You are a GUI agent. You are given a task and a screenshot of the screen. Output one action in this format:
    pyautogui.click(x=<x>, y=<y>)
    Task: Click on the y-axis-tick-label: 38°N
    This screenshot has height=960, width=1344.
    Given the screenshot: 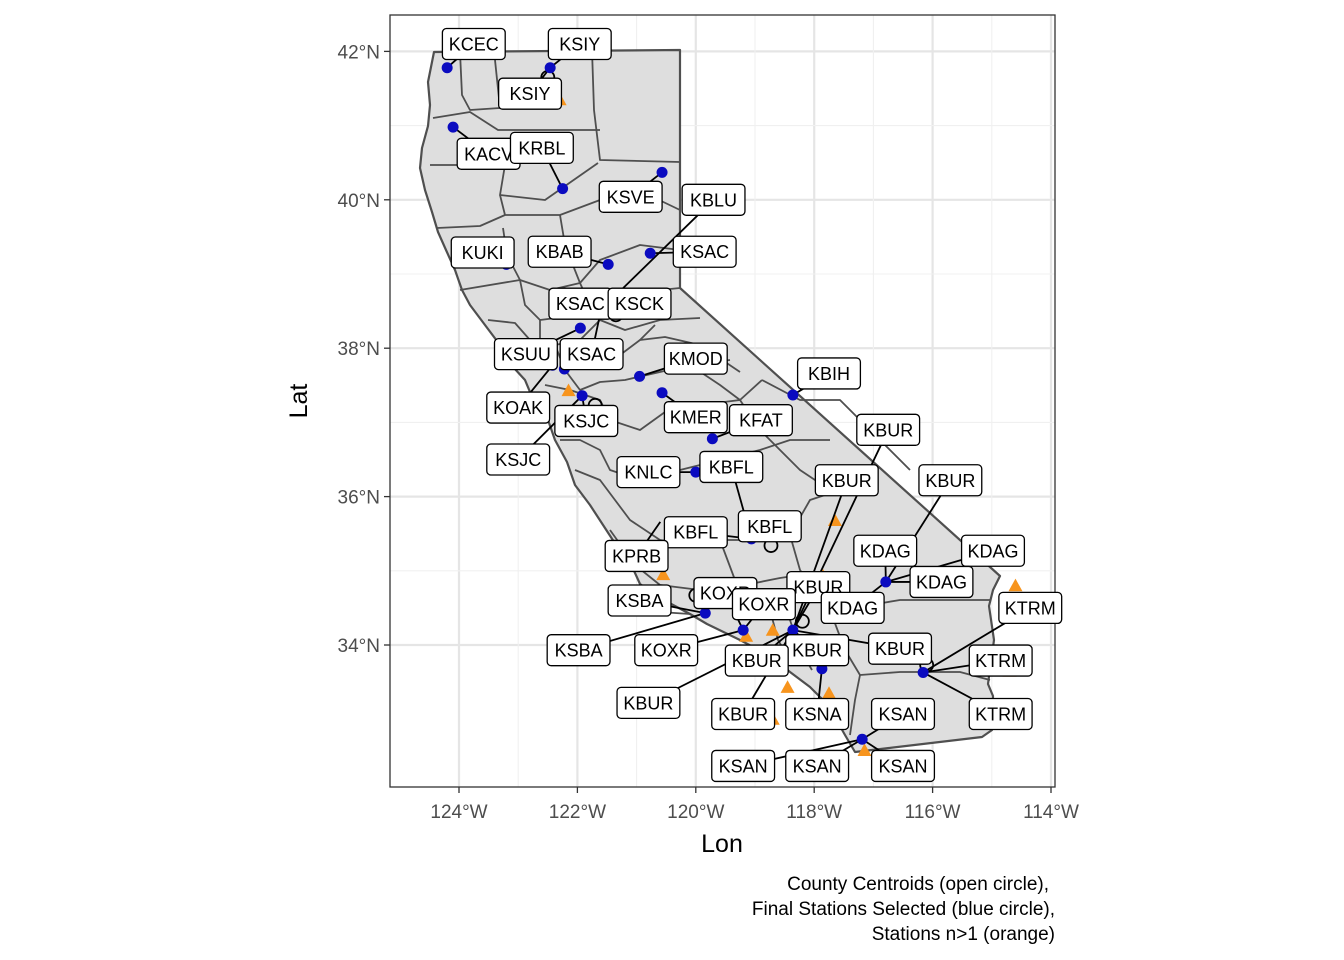 What is the action you would take?
    pyautogui.click(x=359, y=349)
    